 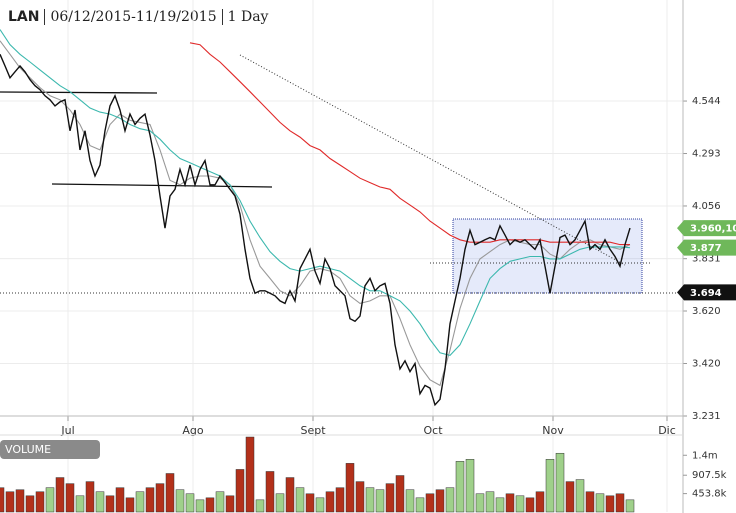 What do you see at coordinates (706, 101) in the screenshot?
I see `y-tick-label: 4.544` at bounding box center [706, 101].